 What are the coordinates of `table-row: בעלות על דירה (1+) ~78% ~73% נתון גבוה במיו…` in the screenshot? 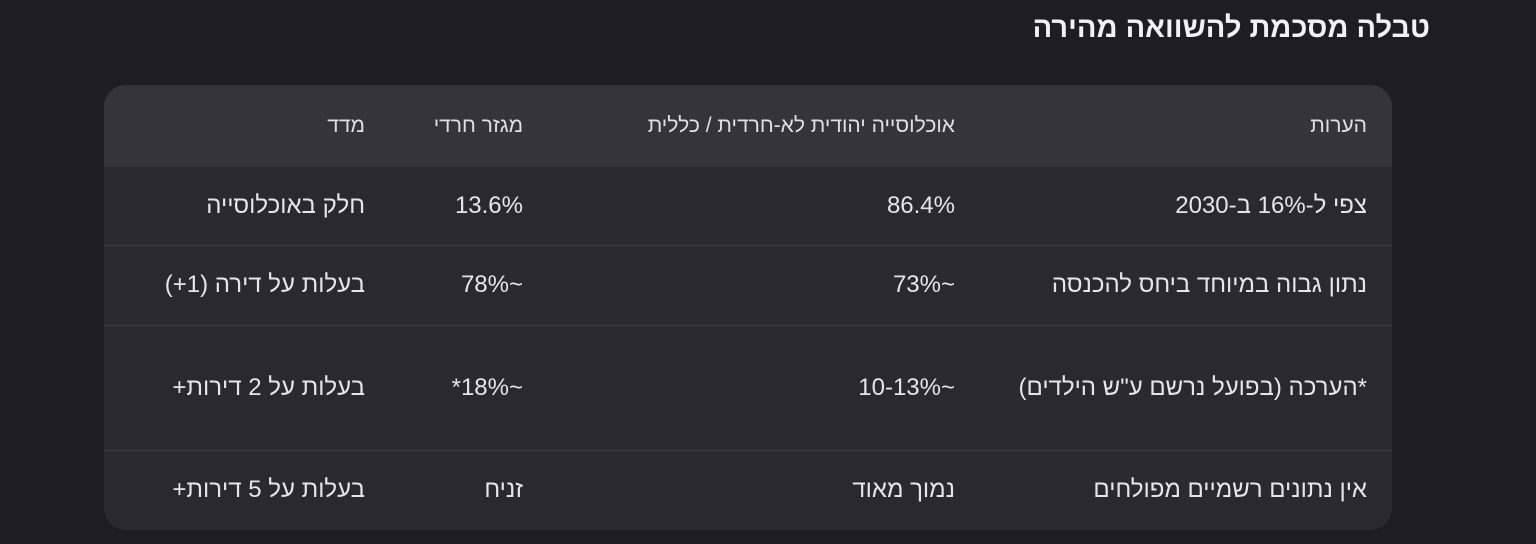 It's located at (748, 285).